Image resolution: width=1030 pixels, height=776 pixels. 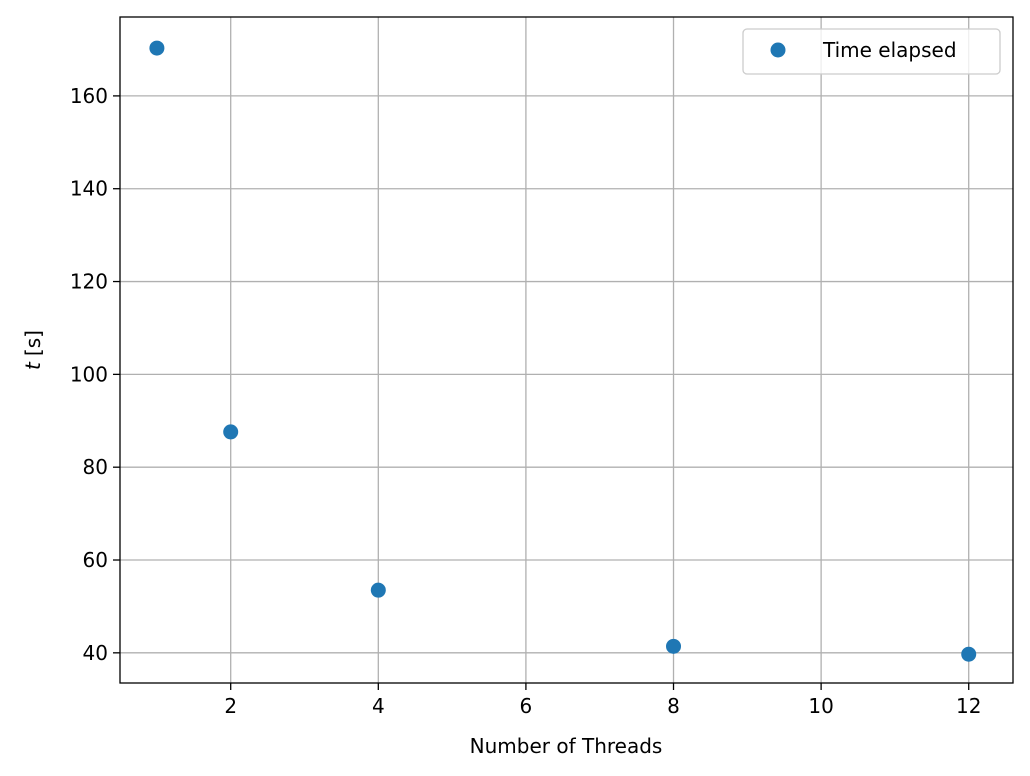 I want to click on x-tick-label: 4, so click(x=378, y=706).